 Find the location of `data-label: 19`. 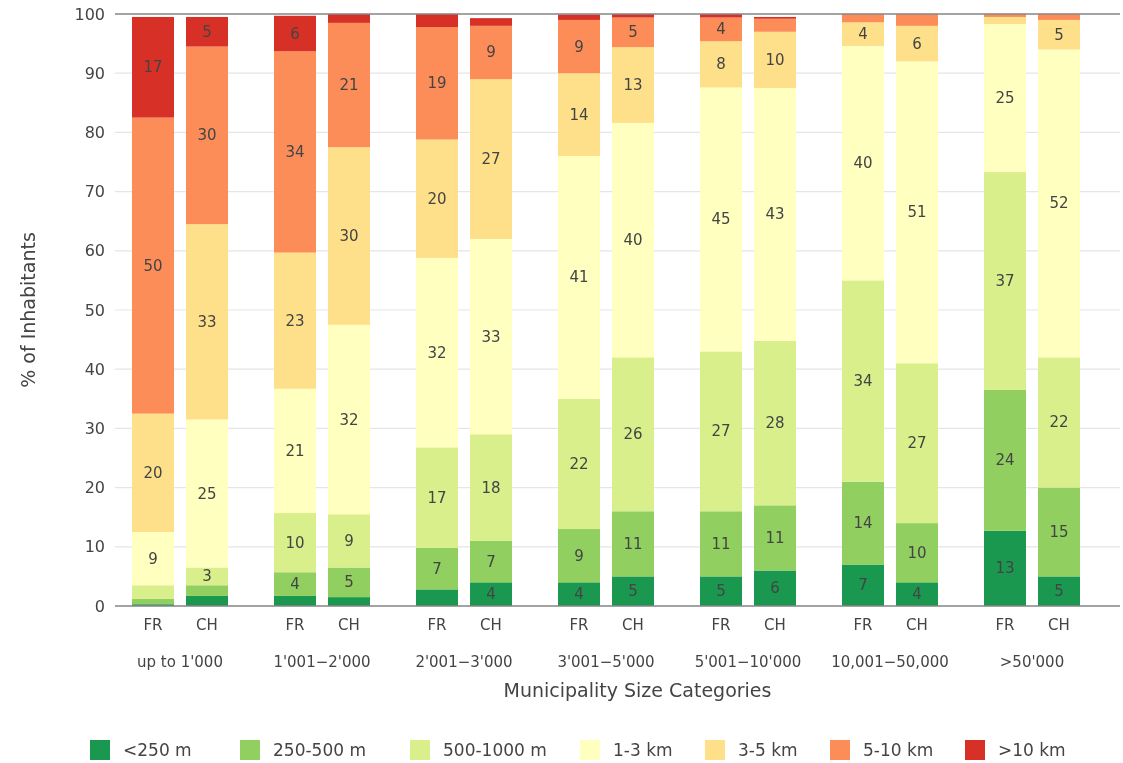

data-label: 19 is located at coordinates (437, 83).